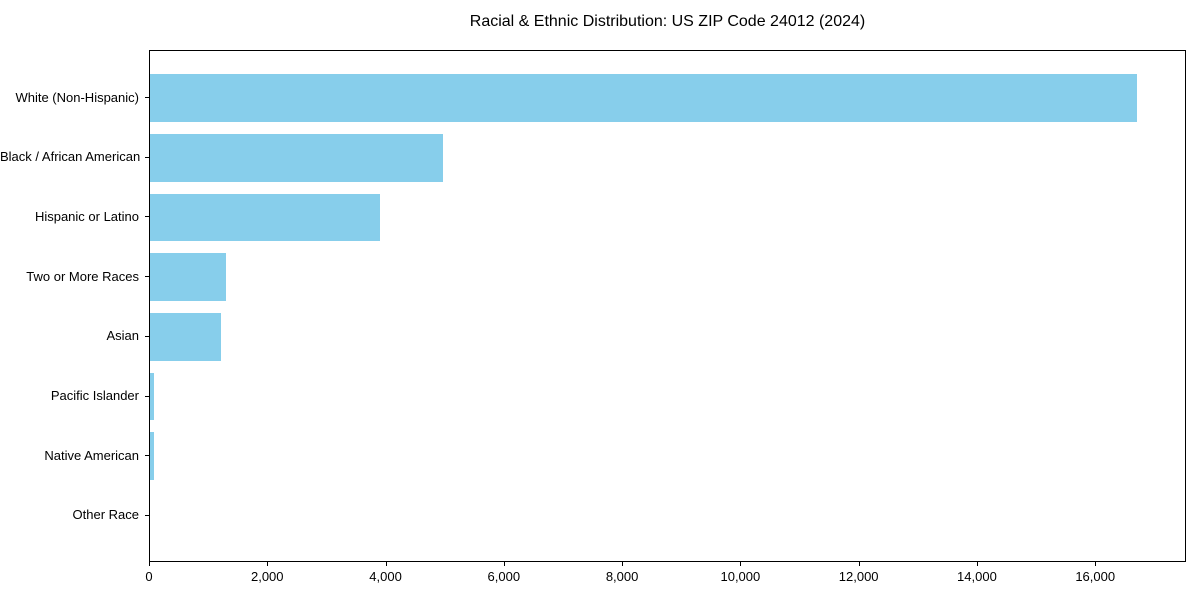 Image resolution: width=1200 pixels, height=600 pixels. I want to click on y-tick-label: Other Race, so click(105, 515).